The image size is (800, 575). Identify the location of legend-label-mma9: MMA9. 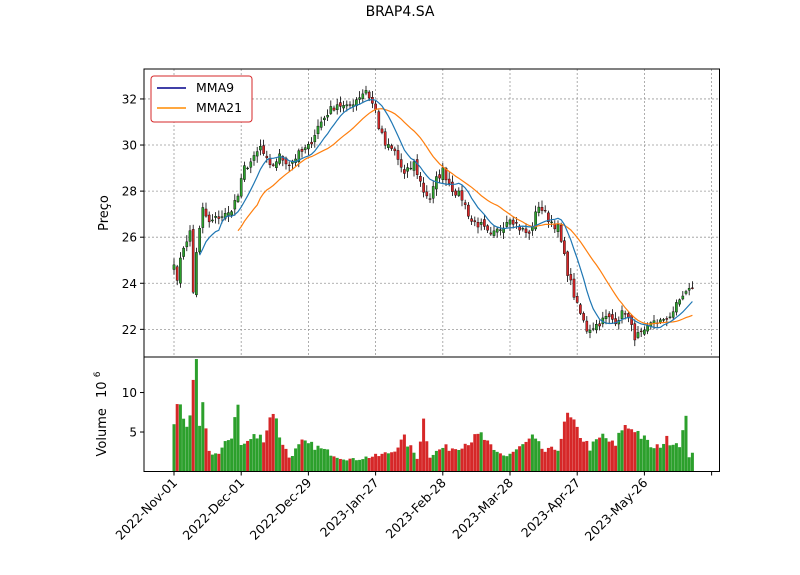
(215, 87).